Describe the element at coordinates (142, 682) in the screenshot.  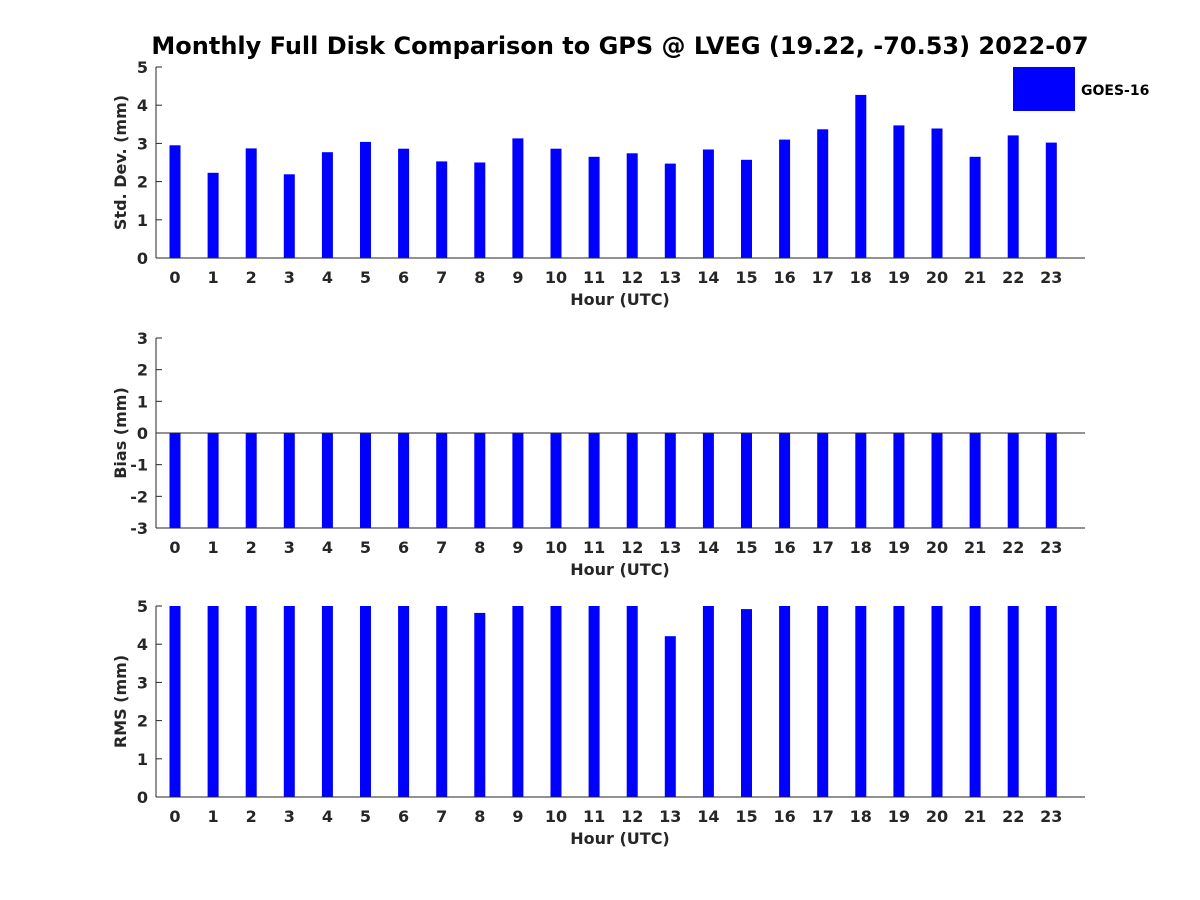
I see `rms-y-tick-label: 3` at that location.